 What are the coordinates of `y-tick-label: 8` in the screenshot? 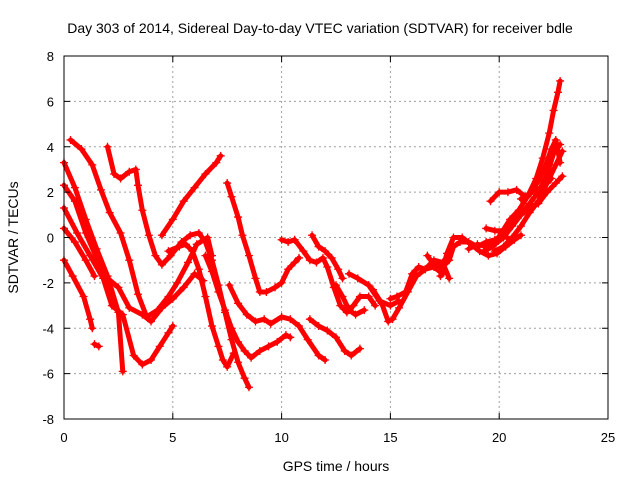 It's located at (50, 56).